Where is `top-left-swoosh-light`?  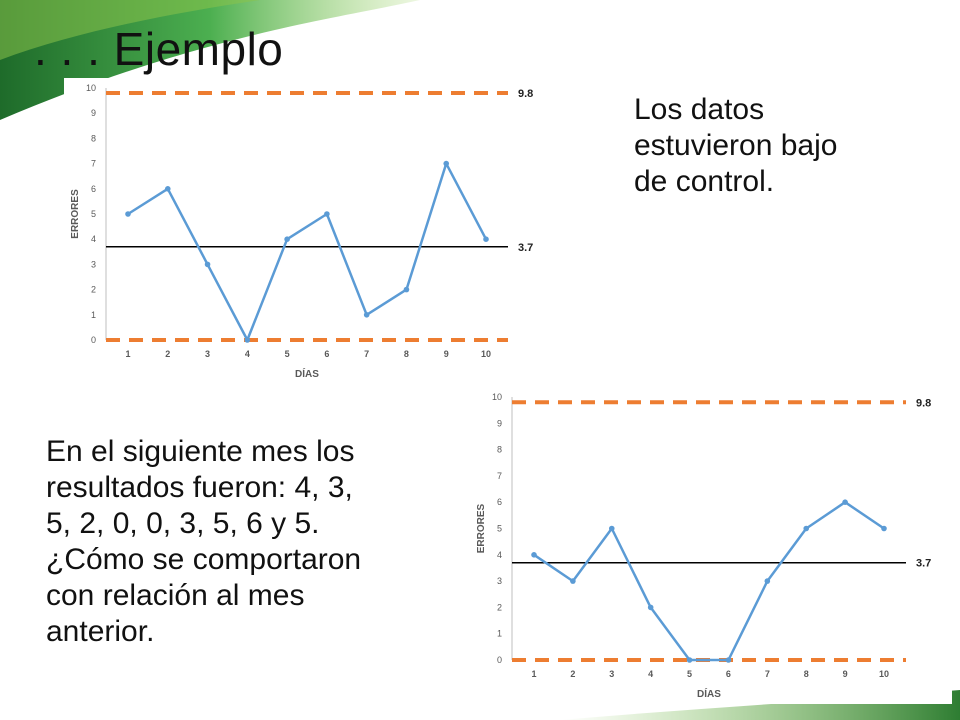 top-left-swoosh-light is located at coordinates (130, 30).